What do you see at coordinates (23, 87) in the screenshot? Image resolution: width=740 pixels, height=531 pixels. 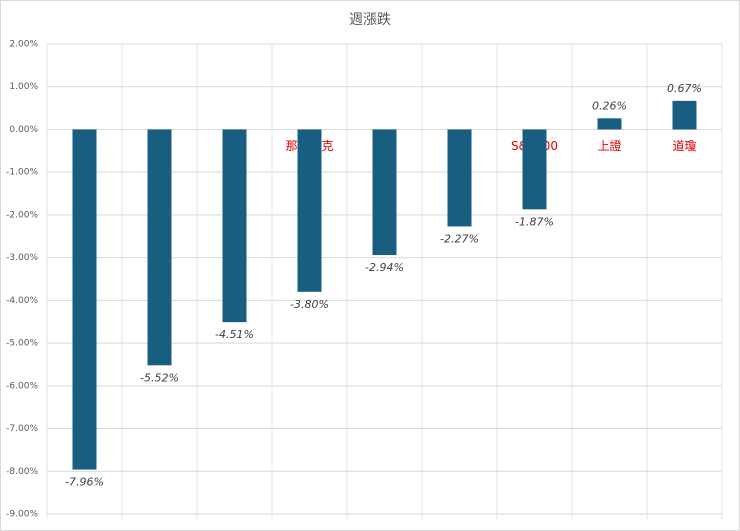 I see `y-tick-label: 1.00%` at bounding box center [23, 87].